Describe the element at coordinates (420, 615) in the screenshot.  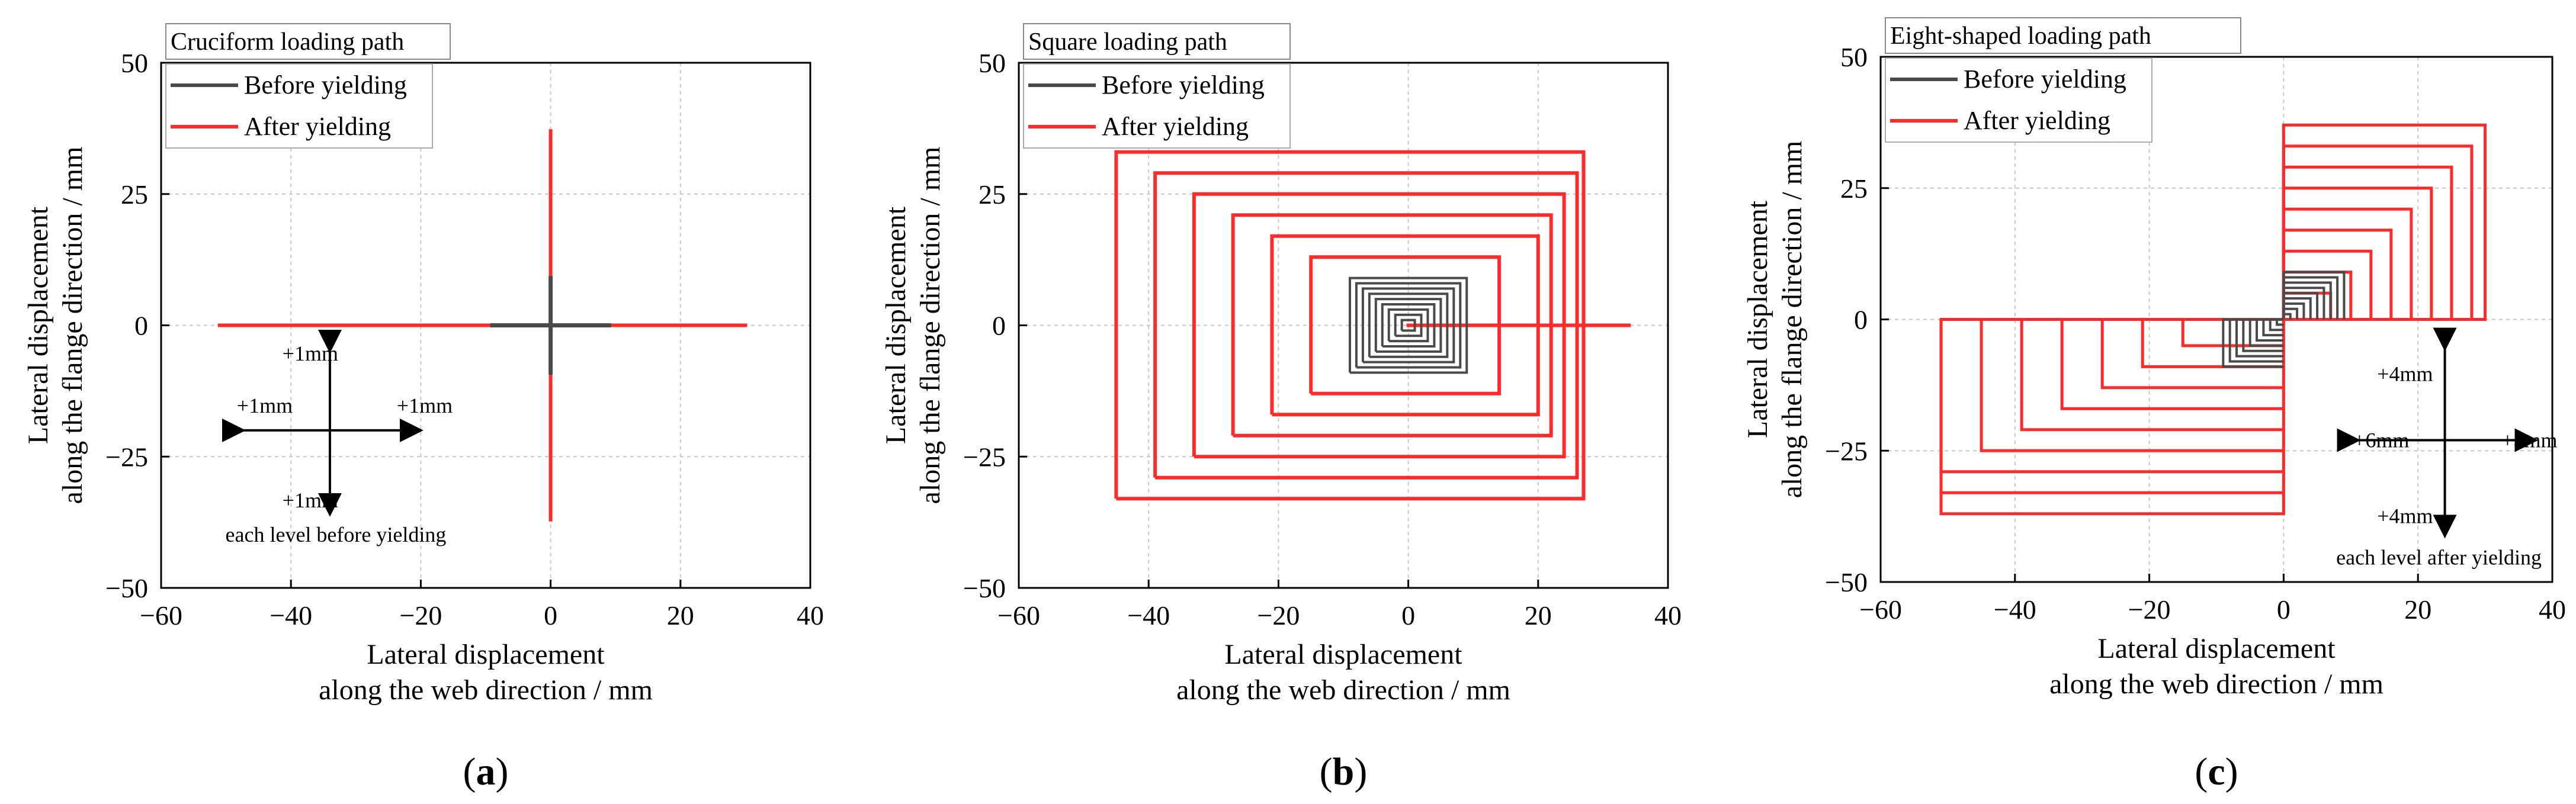
I see `x-tick-label: −20` at that location.